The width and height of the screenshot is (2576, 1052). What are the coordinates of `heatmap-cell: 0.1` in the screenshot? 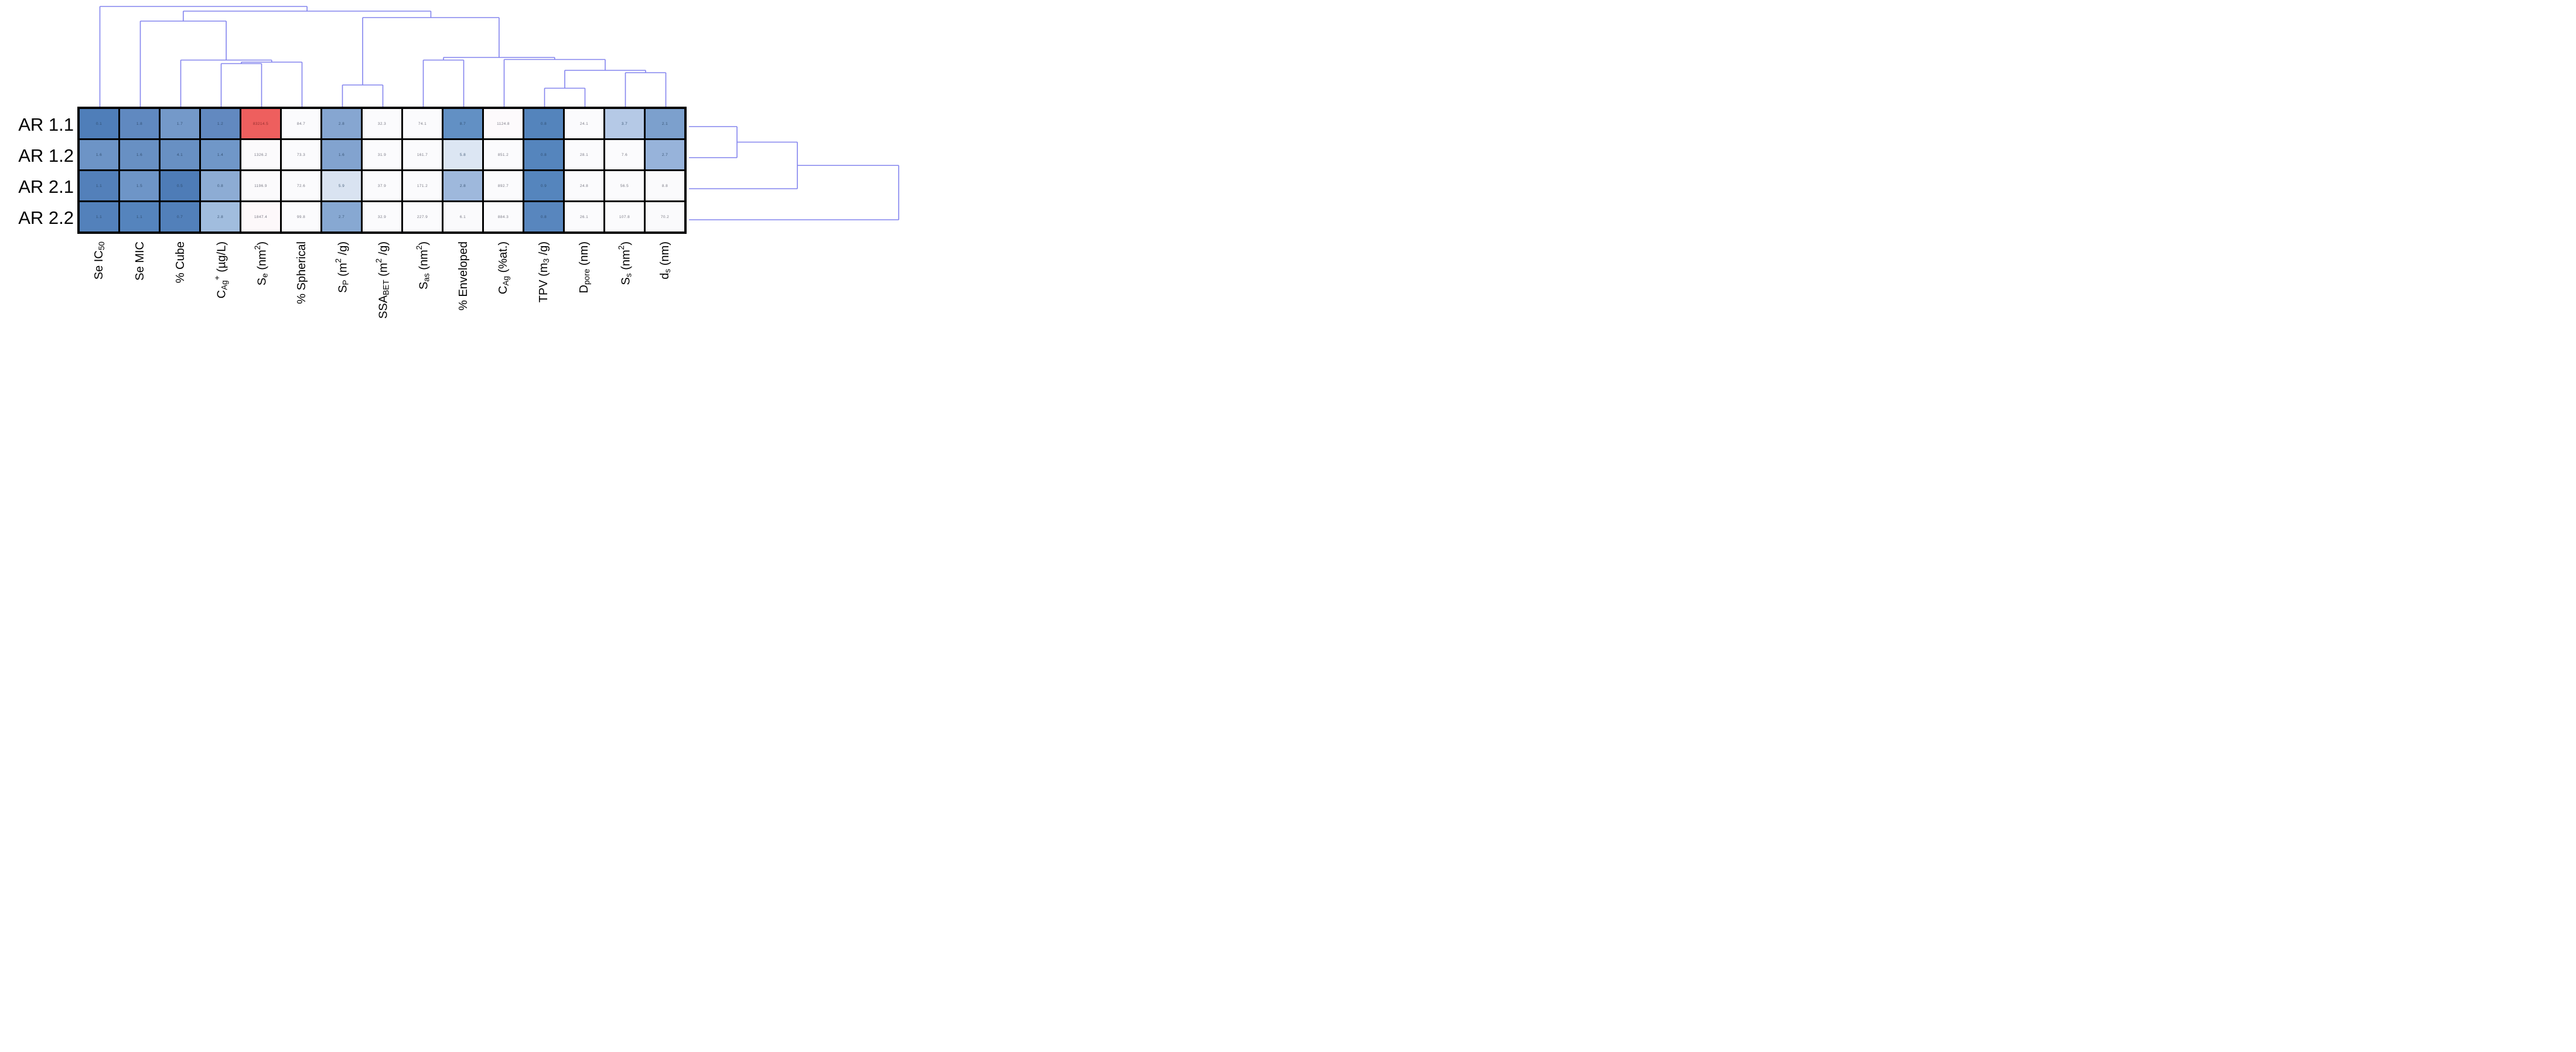 It's located at (99, 123).